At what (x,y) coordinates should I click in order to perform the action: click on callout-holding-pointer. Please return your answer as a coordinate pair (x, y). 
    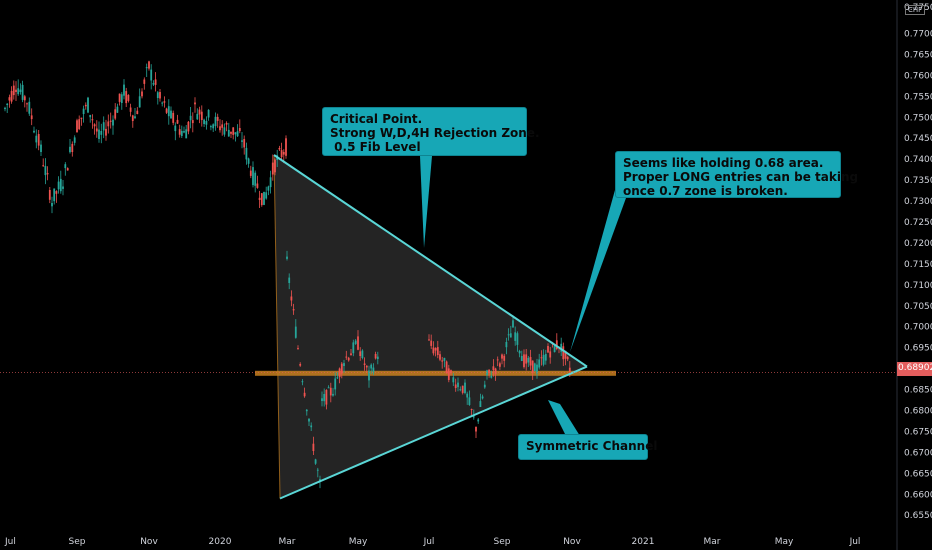
    Looking at the image, I should click on (598, 271).